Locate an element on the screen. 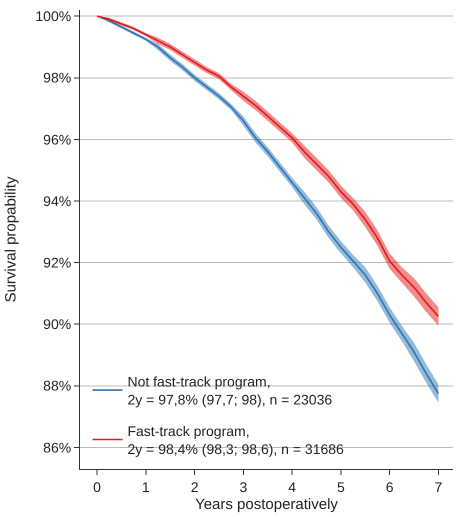  y-axis-title: Survival propability is located at coordinates (11, 239).